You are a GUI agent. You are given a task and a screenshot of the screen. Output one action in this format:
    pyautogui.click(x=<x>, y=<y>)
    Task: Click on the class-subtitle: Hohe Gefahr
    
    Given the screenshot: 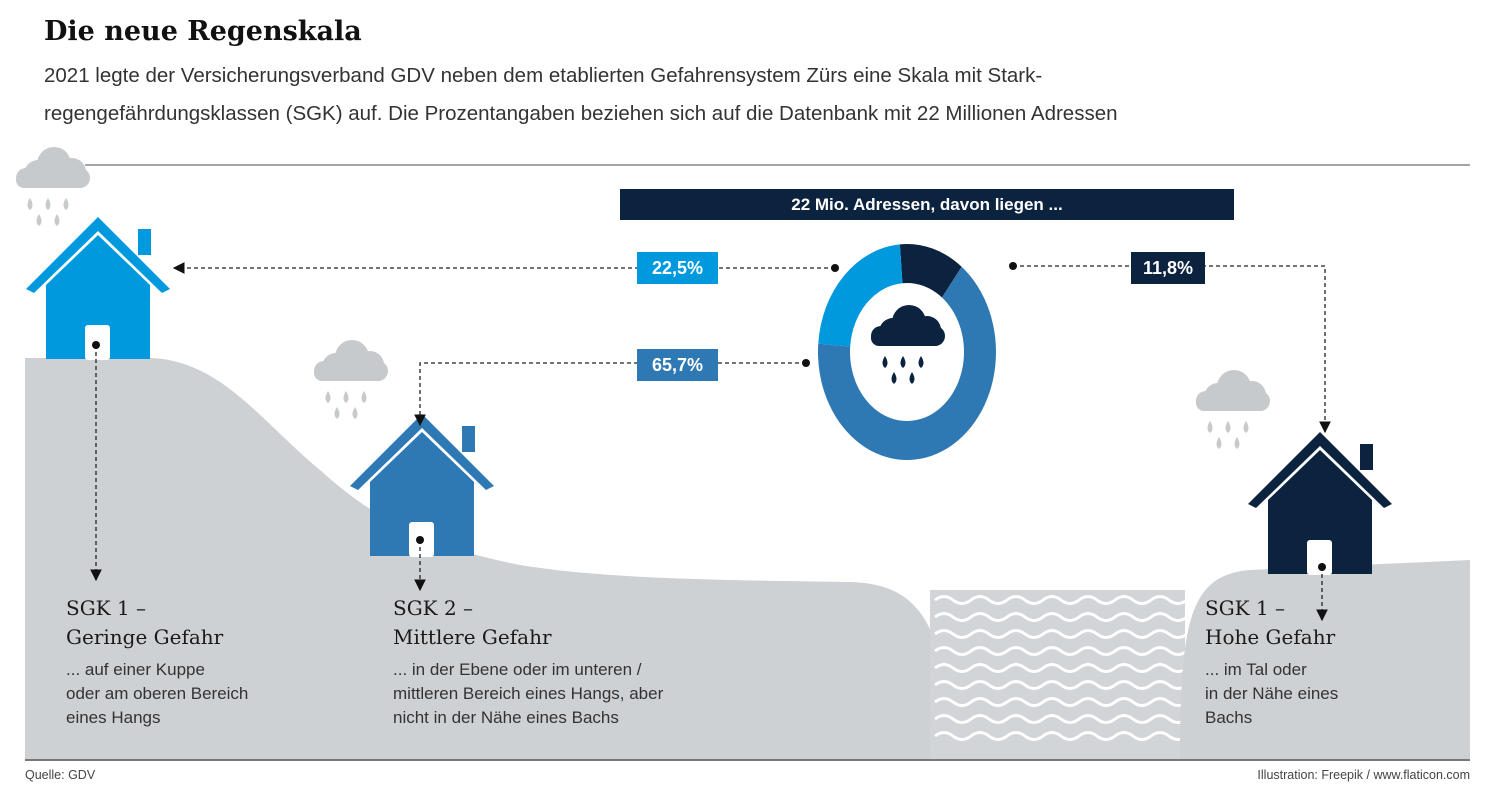 What is the action you would take?
    pyautogui.click(x=1270, y=637)
    